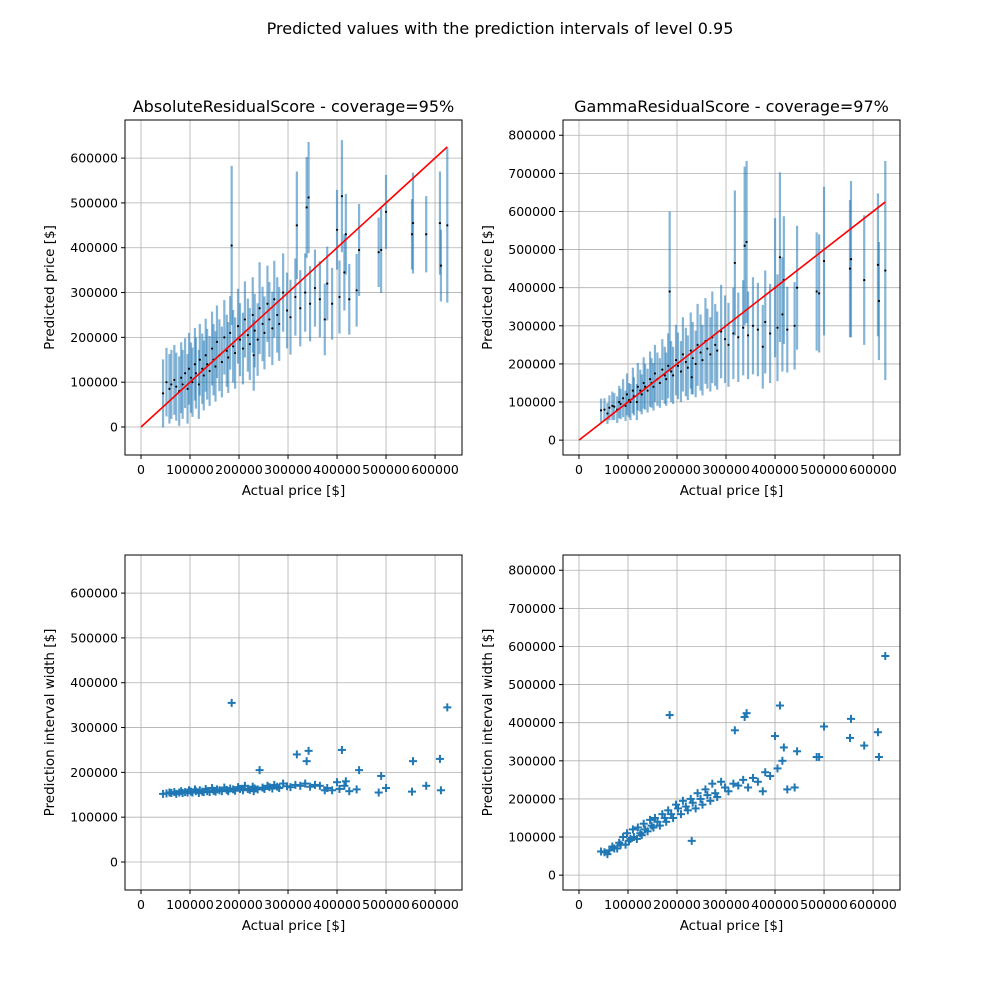 The height and width of the screenshot is (1004, 1000). I want to click on y-tick-label: 400000, so click(532, 287).